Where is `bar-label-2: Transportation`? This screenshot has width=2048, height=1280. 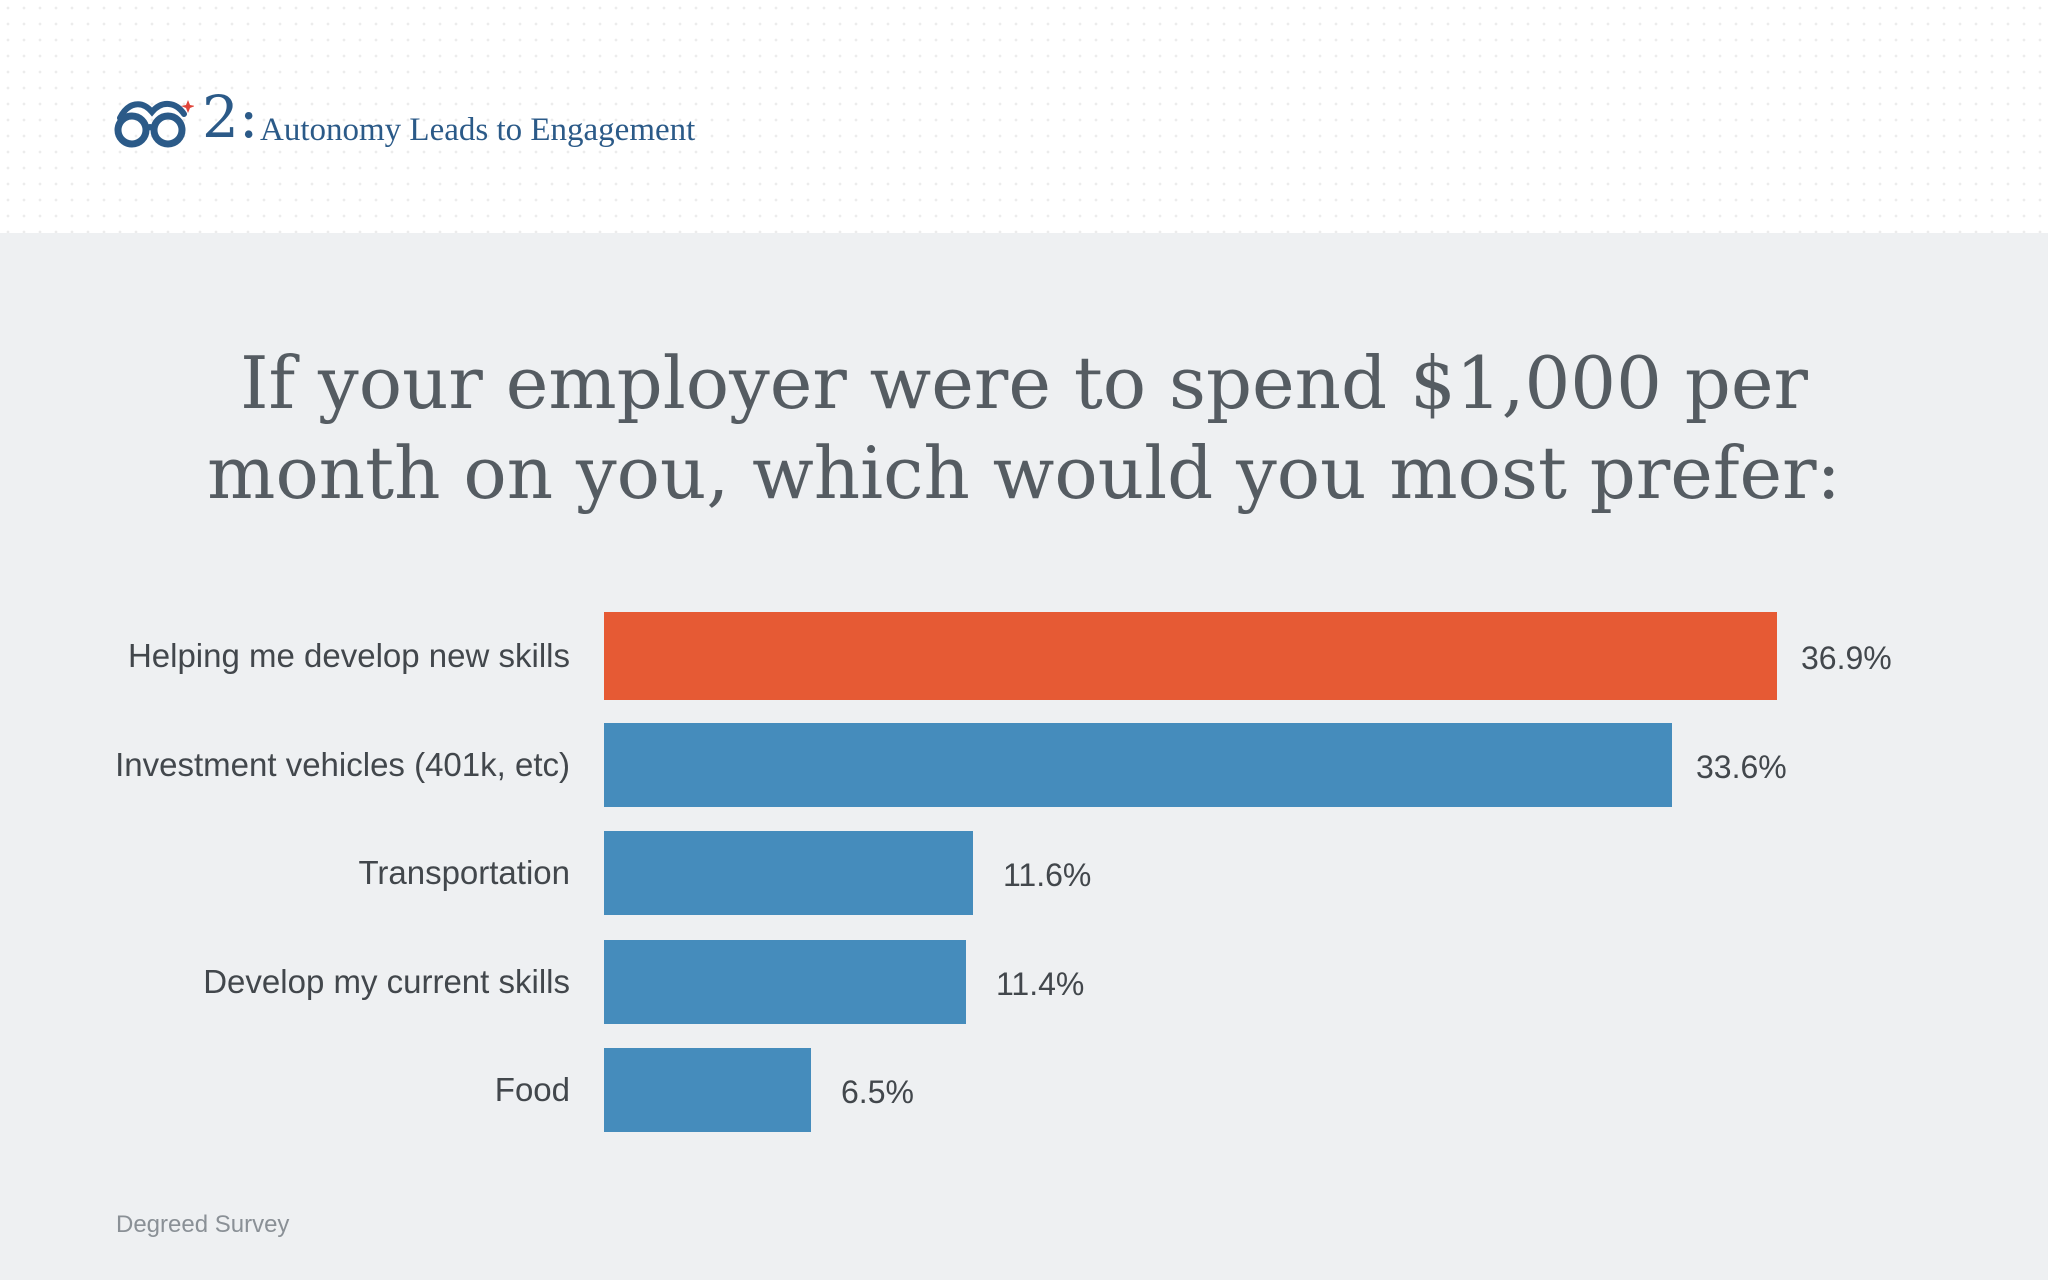
bar-label-2: Transportation is located at coordinates (464, 872).